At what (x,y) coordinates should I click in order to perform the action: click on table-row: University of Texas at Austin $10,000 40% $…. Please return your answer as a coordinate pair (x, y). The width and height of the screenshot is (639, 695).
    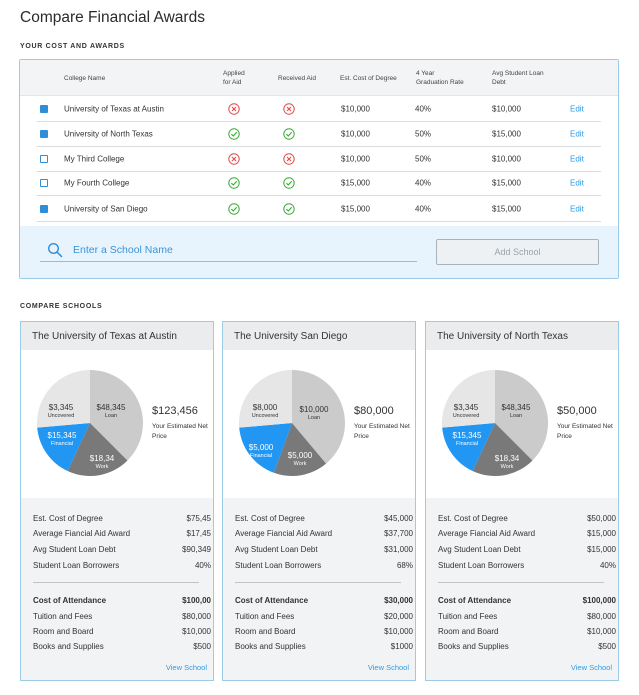
    Looking at the image, I should click on (319, 109).